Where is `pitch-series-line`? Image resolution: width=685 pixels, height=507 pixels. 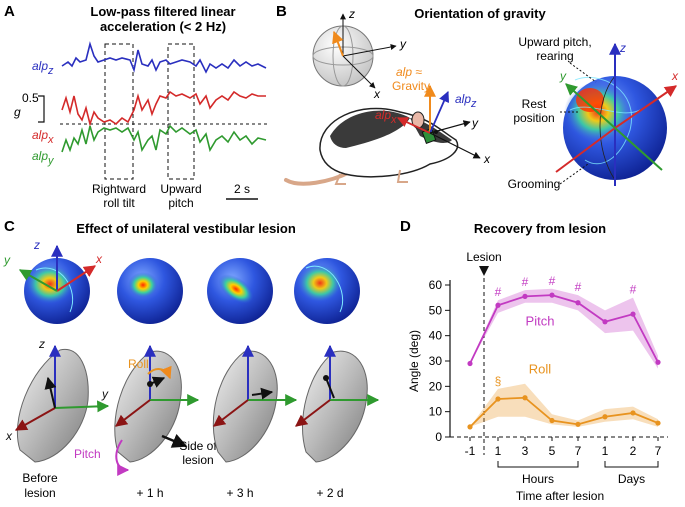
pitch-series-line is located at coordinates (564, 329).